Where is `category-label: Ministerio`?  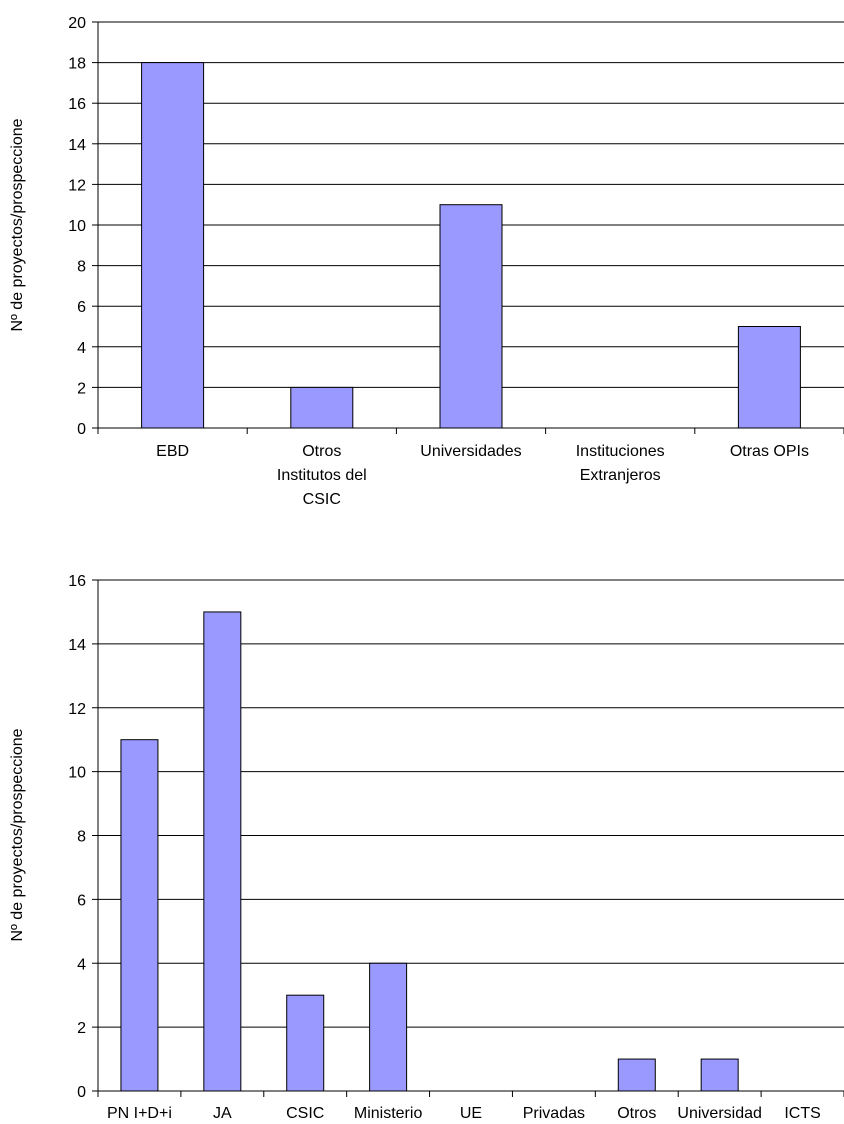 category-label: Ministerio is located at coordinates (388, 1113).